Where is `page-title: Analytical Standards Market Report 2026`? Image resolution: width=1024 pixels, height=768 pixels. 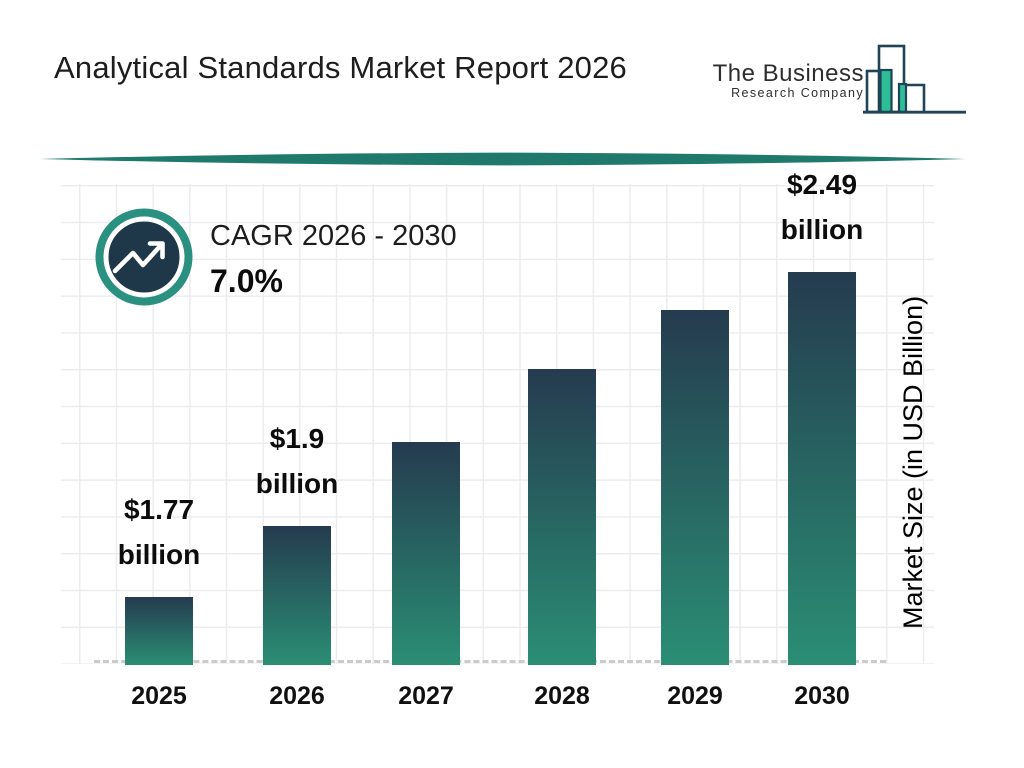 page-title: Analytical Standards Market Report 2026 is located at coordinates (340, 67).